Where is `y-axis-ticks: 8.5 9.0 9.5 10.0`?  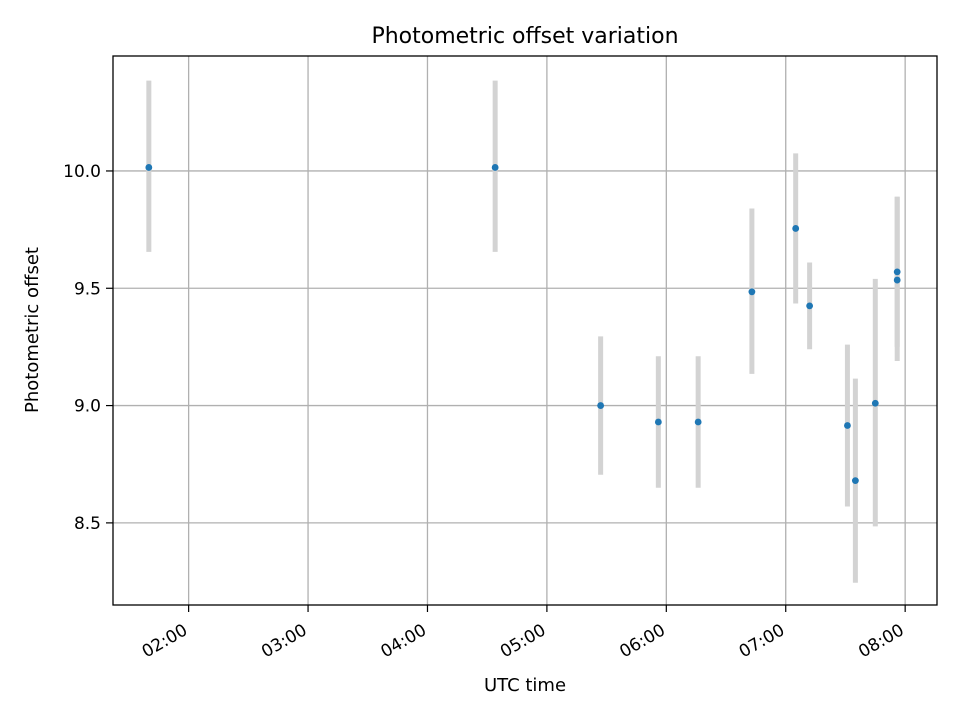
y-axis-ticks: 8.5 9.0 9.5 10.0 is located at coordinates (88, 348).